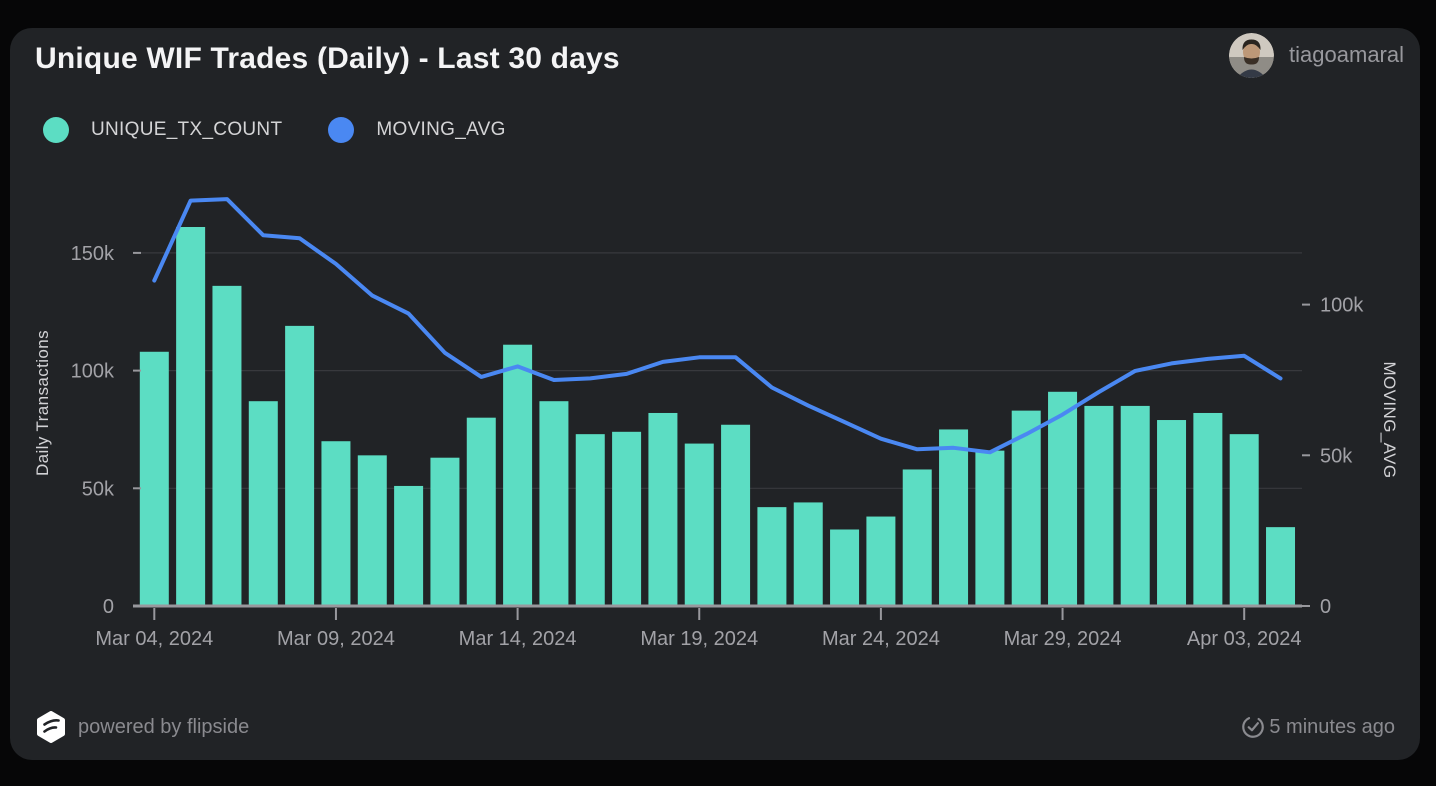 This screenshot has width=1436, height=786. Describe the element at coordinates (93, 254) in the screenshot. I see `svg-text: 150k` at that location.